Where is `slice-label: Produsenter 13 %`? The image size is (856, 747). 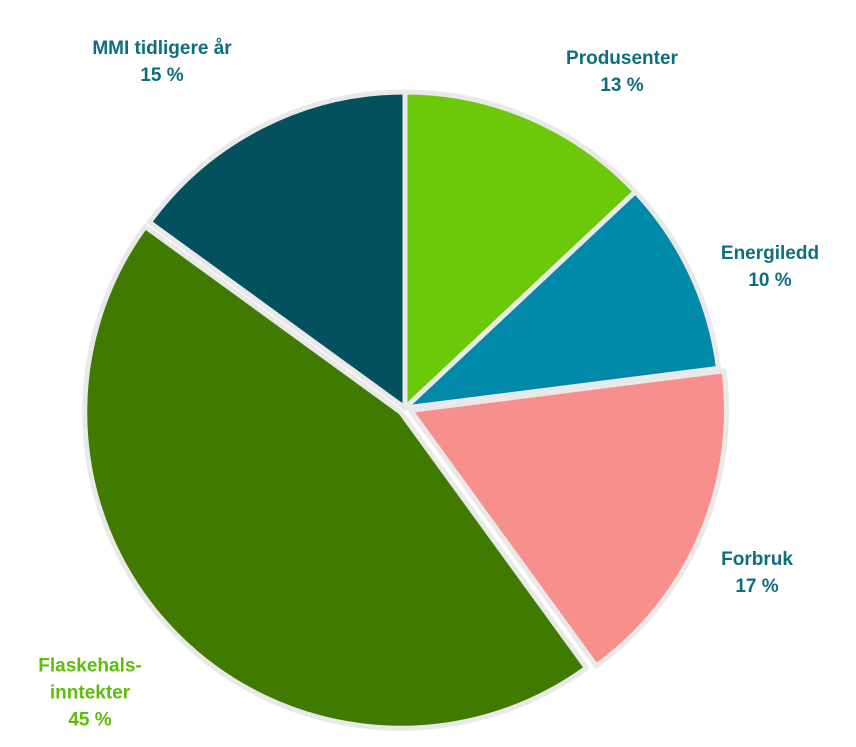
slice-label: Produsenter 13 % is located at coordinates (622, 72).